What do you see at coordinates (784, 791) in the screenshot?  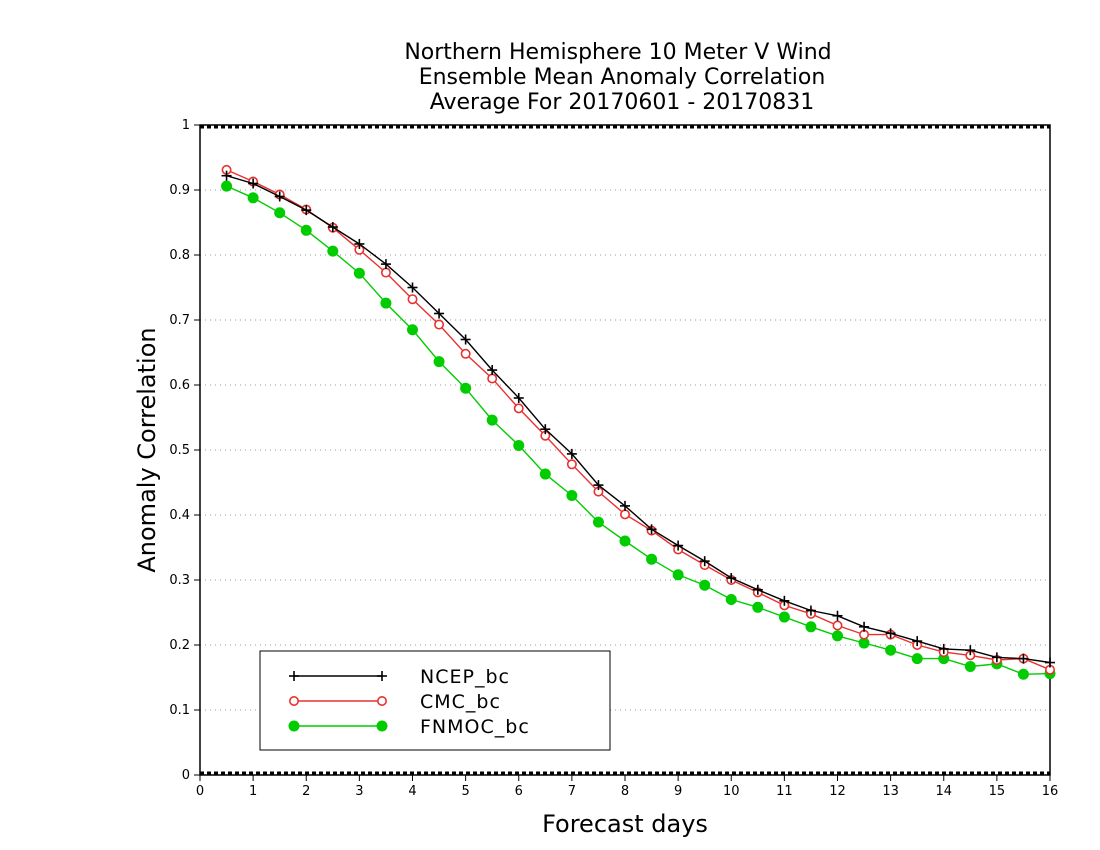 I see `x-tick-label: 11` at bounding box center [784, 791].